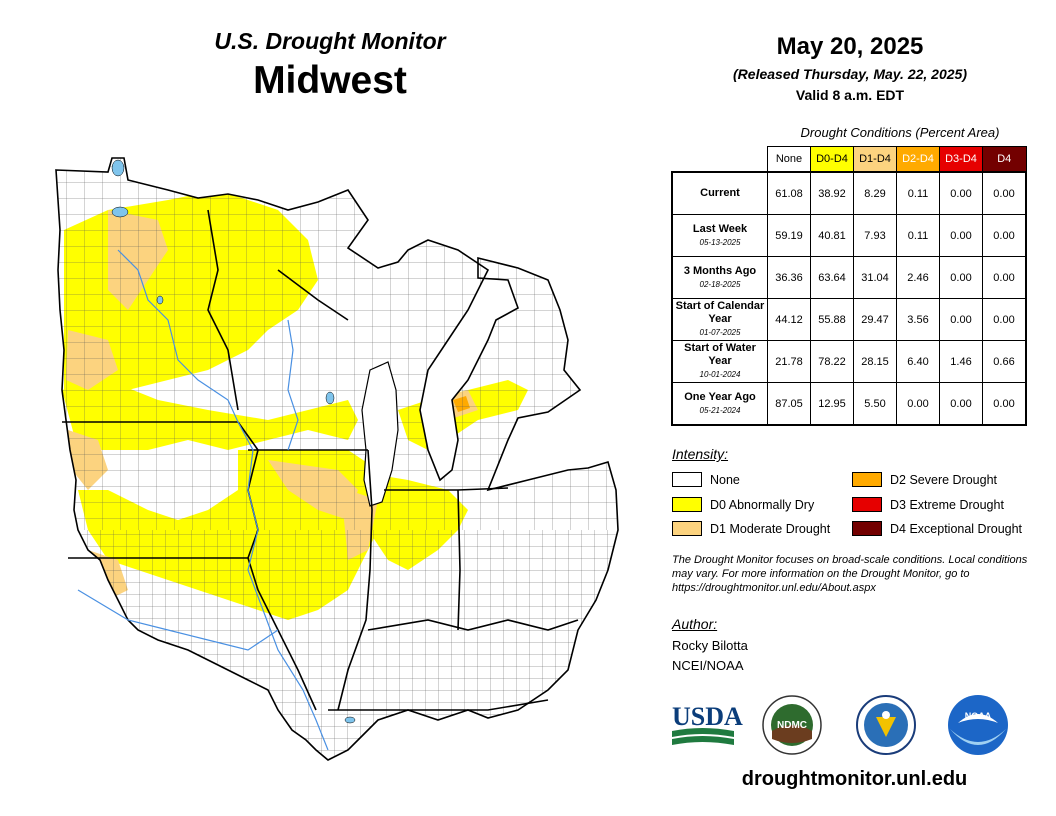 This screenshot has width=1056, height=816. What do you see at coordinates (720, 228) in the screenshot?
I see `row-label-text: Last Week` at bounding box center [720, 228].